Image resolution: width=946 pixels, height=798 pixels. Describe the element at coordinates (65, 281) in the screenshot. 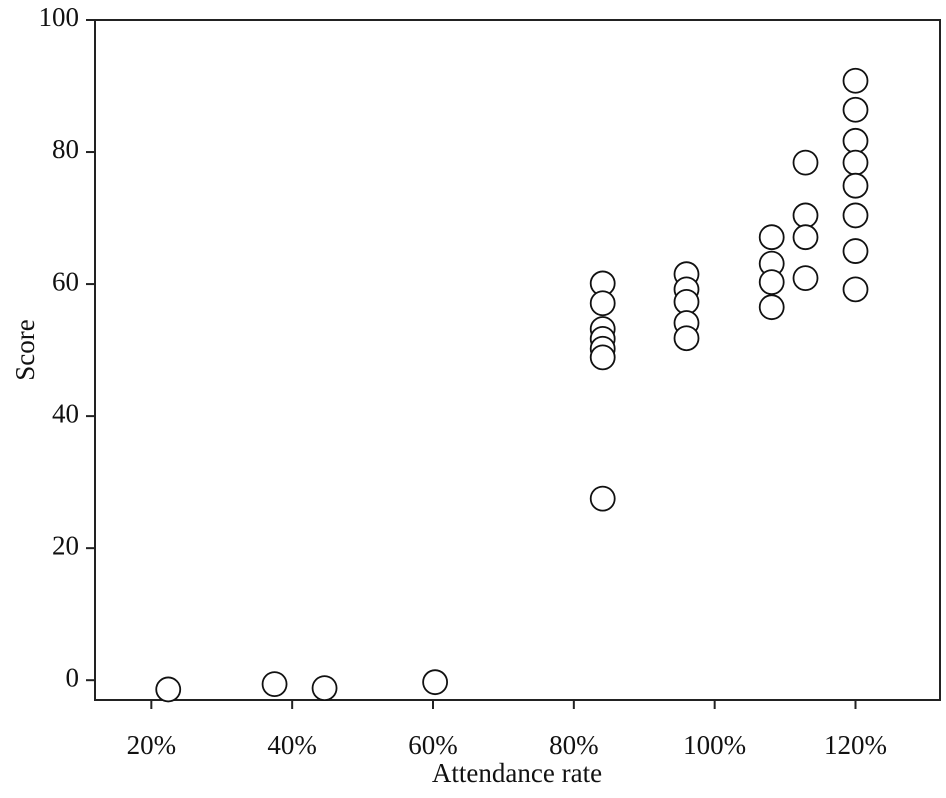

I see `y-tick-label: 60` at that location.